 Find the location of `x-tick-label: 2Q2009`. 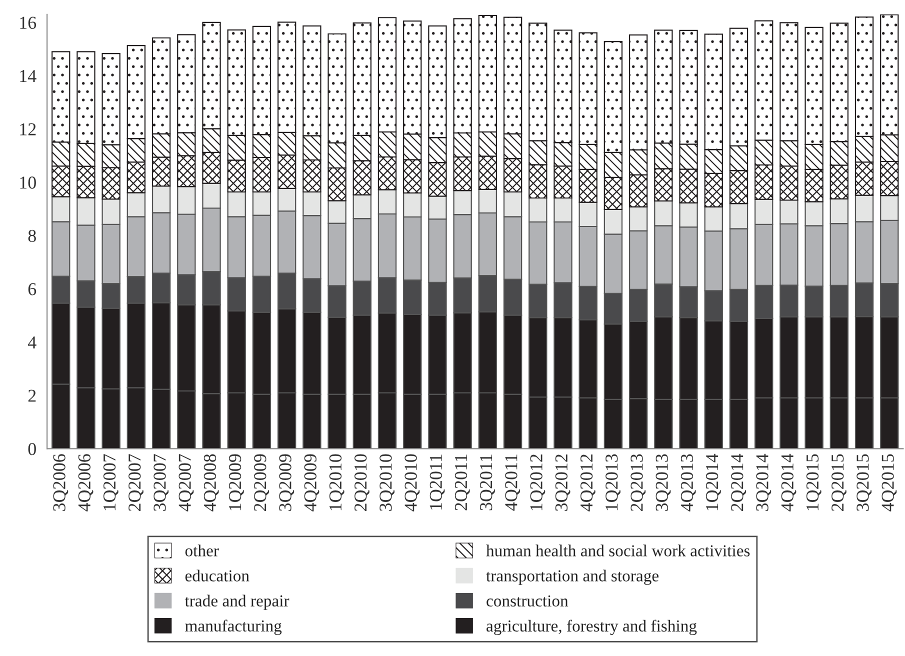

x-tick-label: 2Q2009 is located at coordinates (261, 482).